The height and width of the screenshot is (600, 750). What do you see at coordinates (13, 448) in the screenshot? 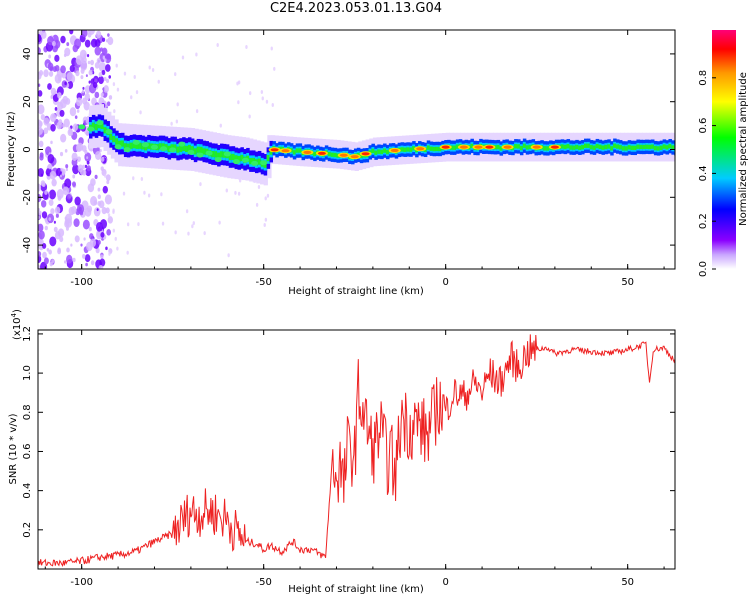
I see `snr-ylabel: SNR (10 * v/v)` at bounding box center [13, 448].